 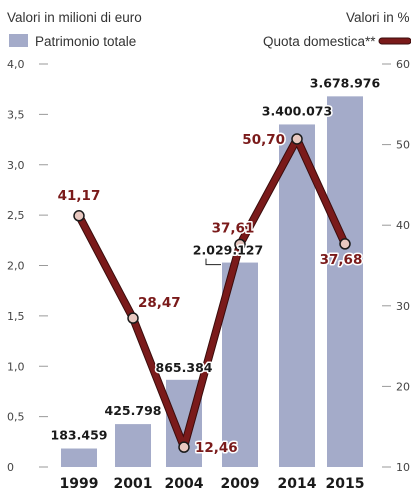 What do you see at coordinates (10, 467) in the screenshot?
I see `left-tick-label: 0` at bounding box center [10, 467].